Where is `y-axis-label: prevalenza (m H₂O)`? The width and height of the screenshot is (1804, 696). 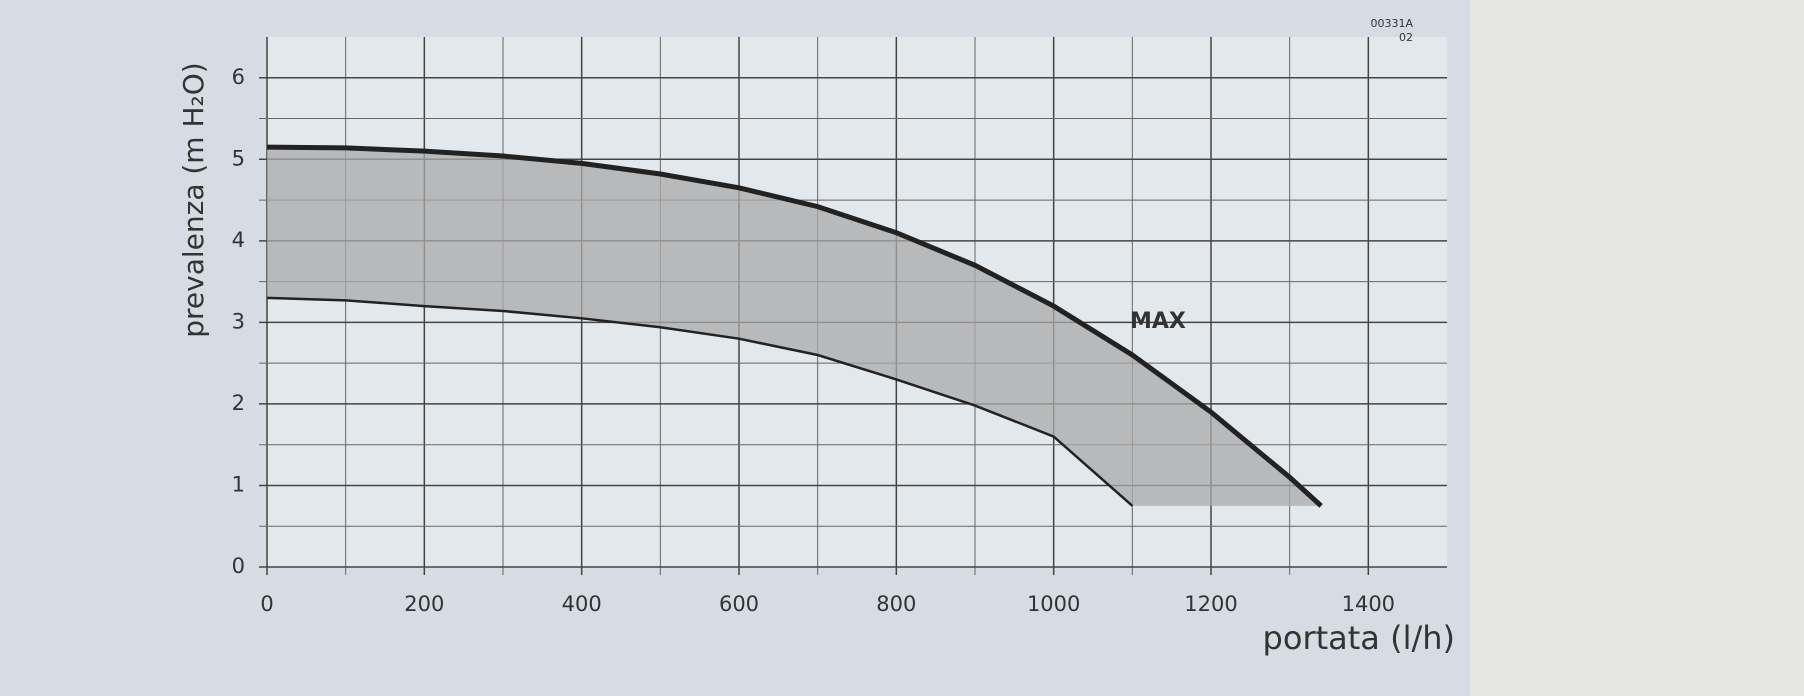
y-axis-label: prevalenza (m H₂O) is located at coordinates (193, 199).